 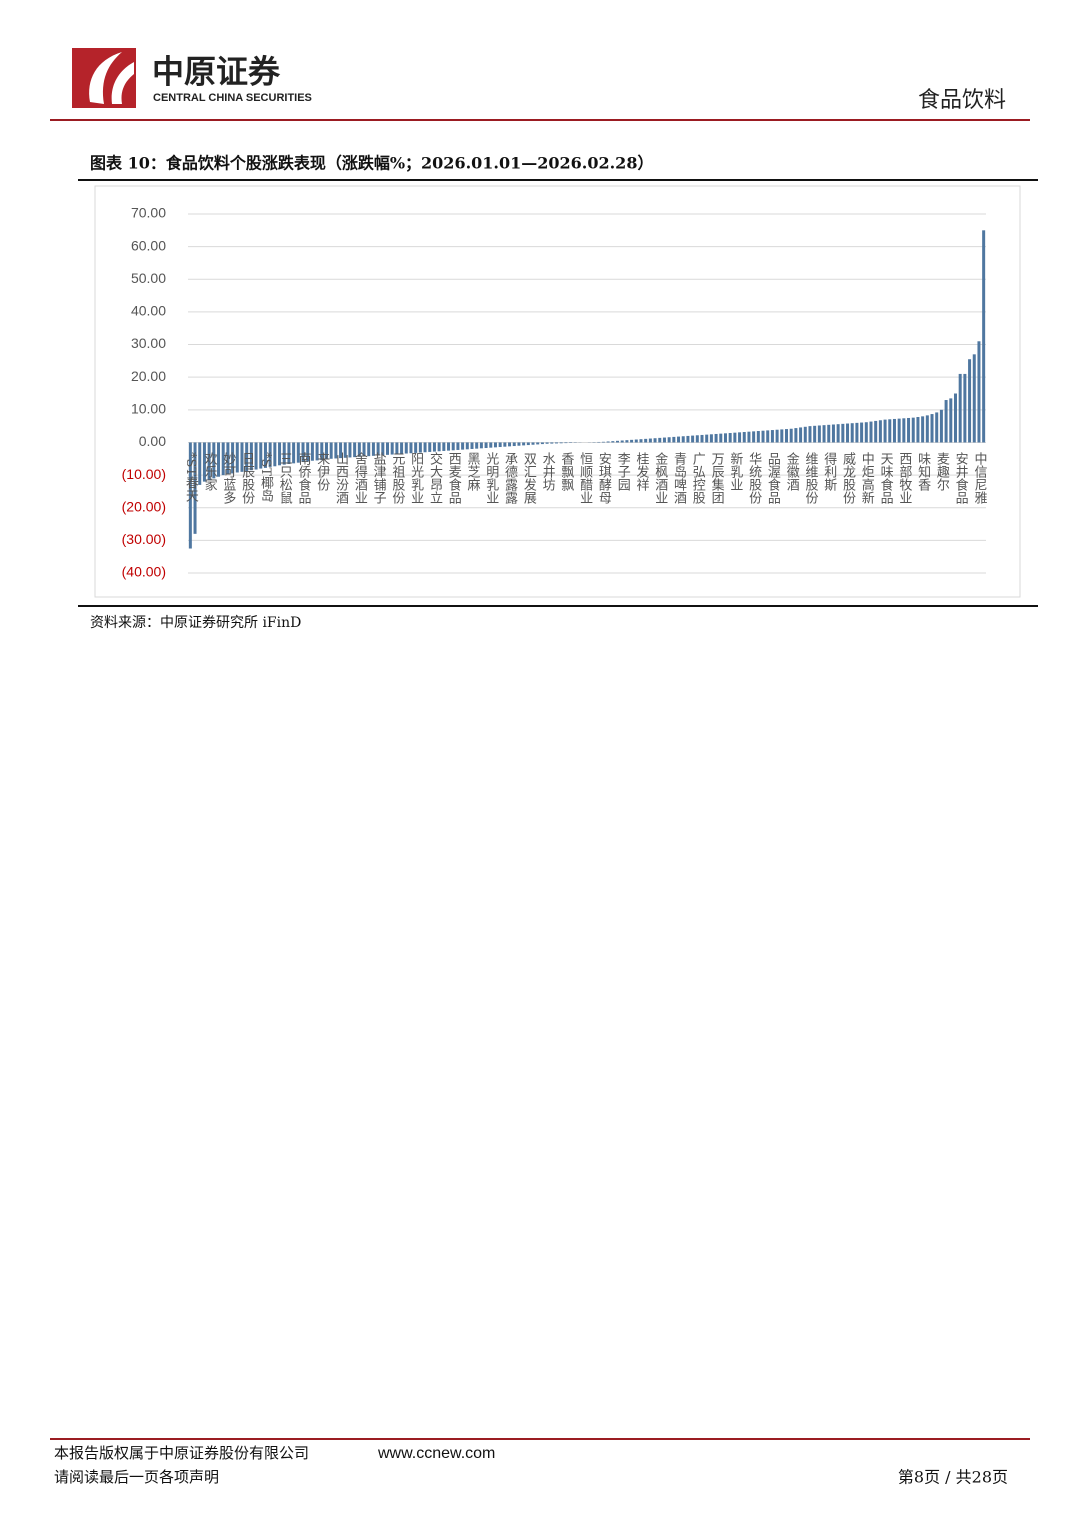 What do you see at coordinates (735, 471) in the screenshot?
I see `x-tick-label: 新乳业` at bounding box center [735, 471].